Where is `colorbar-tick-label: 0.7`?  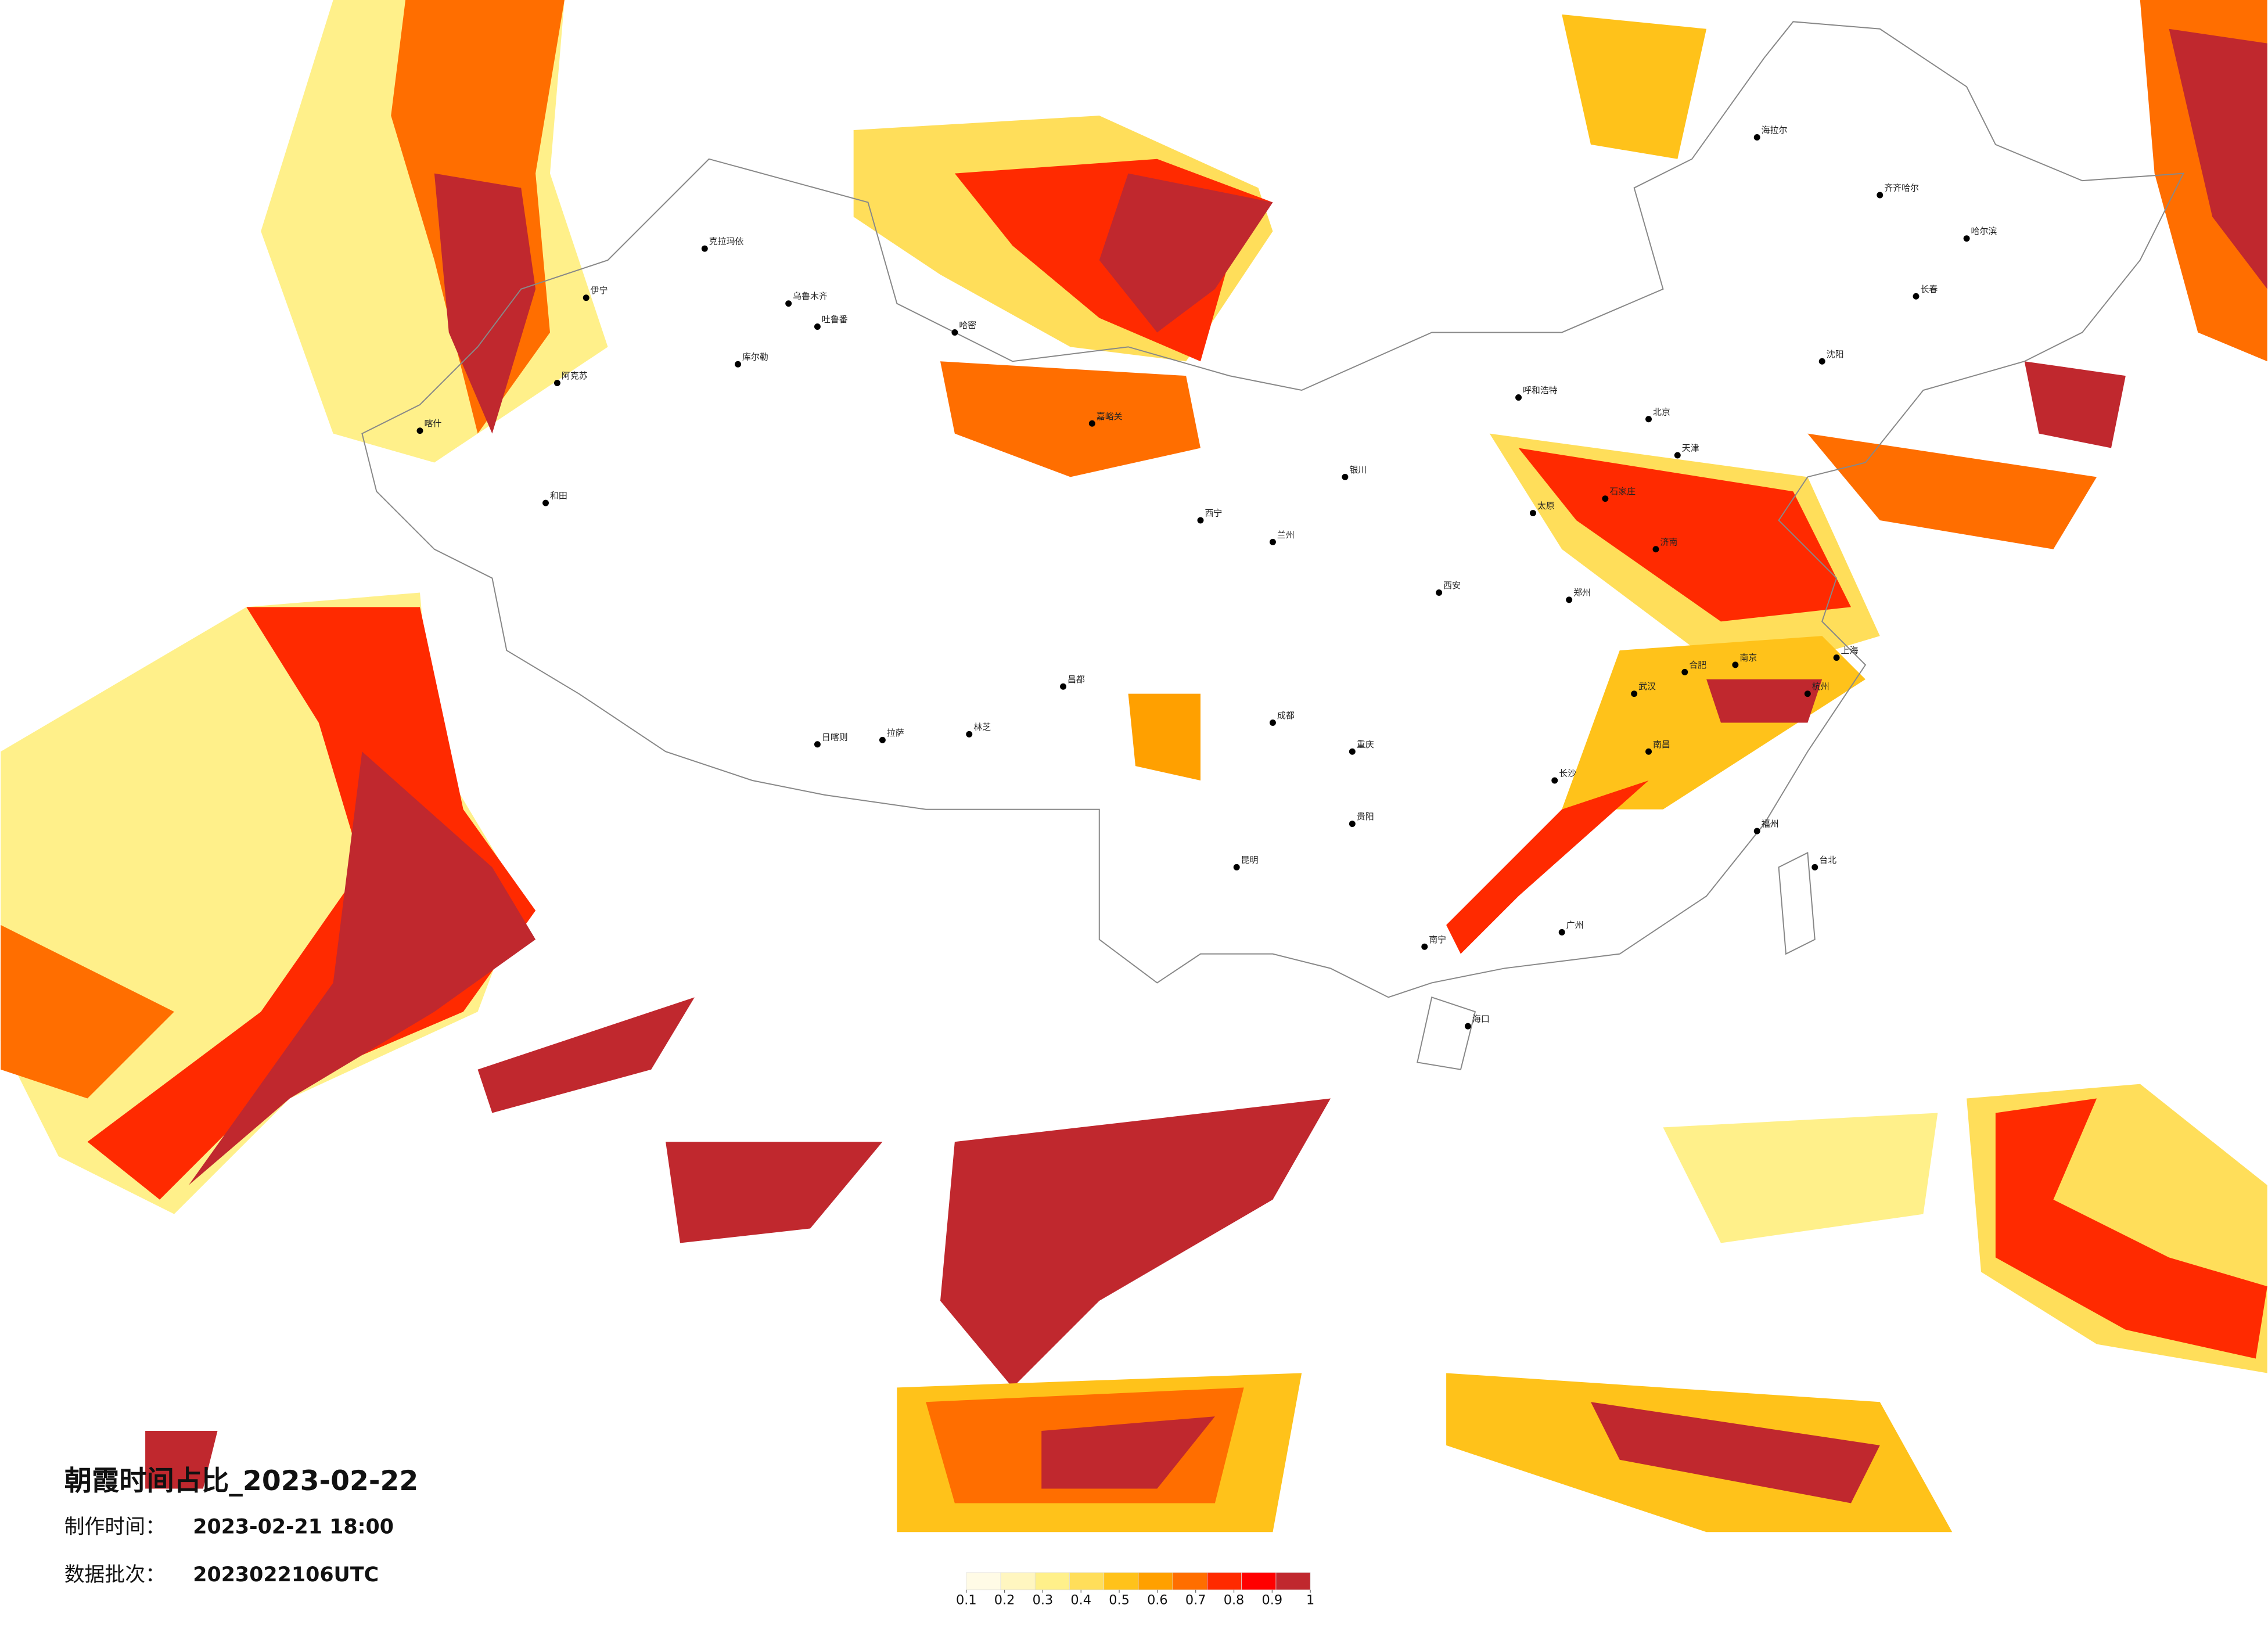
colorbar-tick-label: 0.7 is located at coordinates (1195, 1600).